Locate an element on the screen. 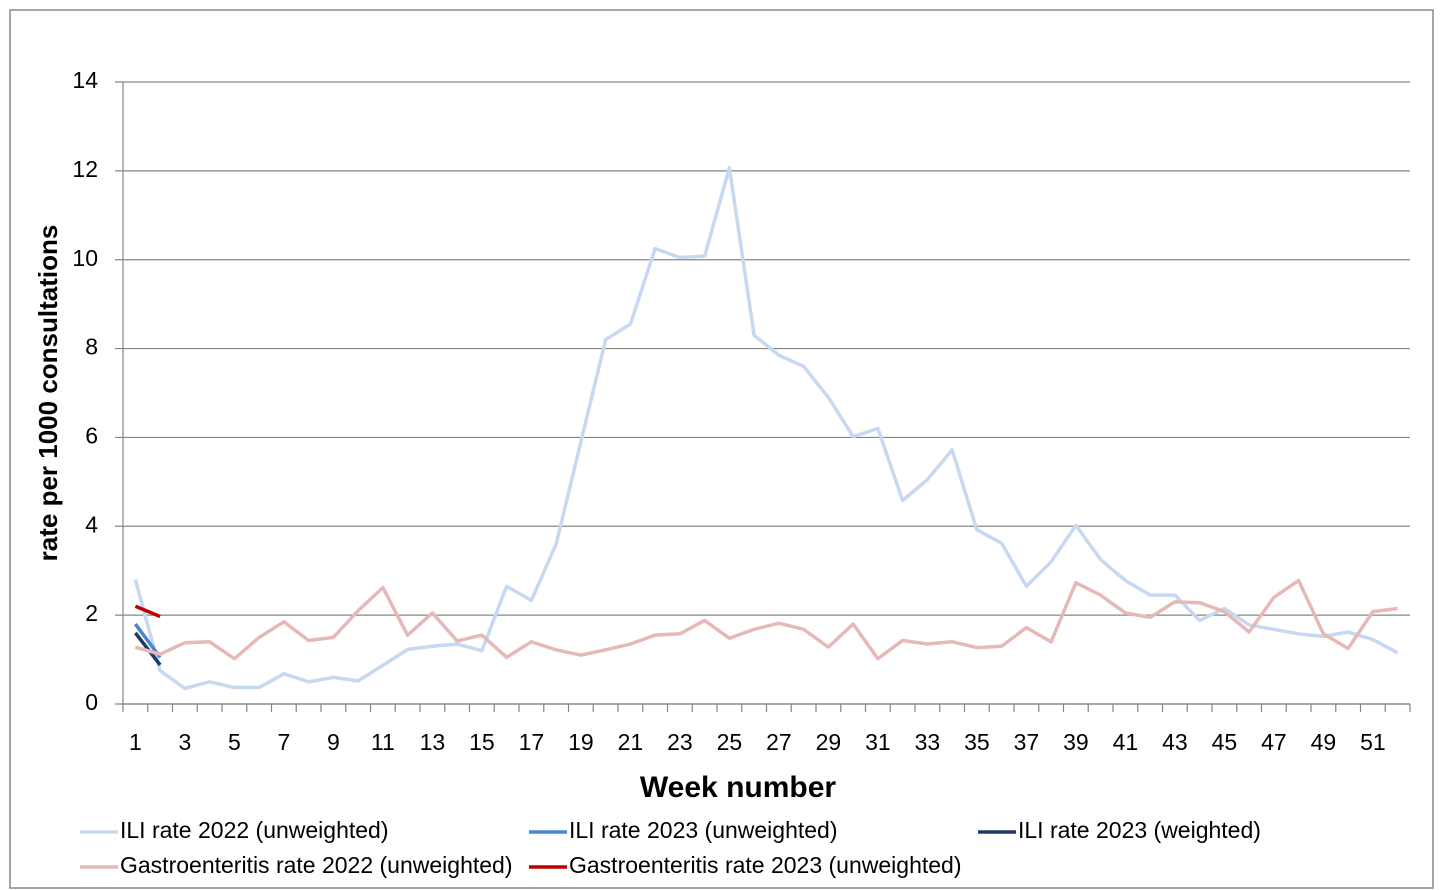  x-tick-label: 31 is located at coordinates (878, 742).